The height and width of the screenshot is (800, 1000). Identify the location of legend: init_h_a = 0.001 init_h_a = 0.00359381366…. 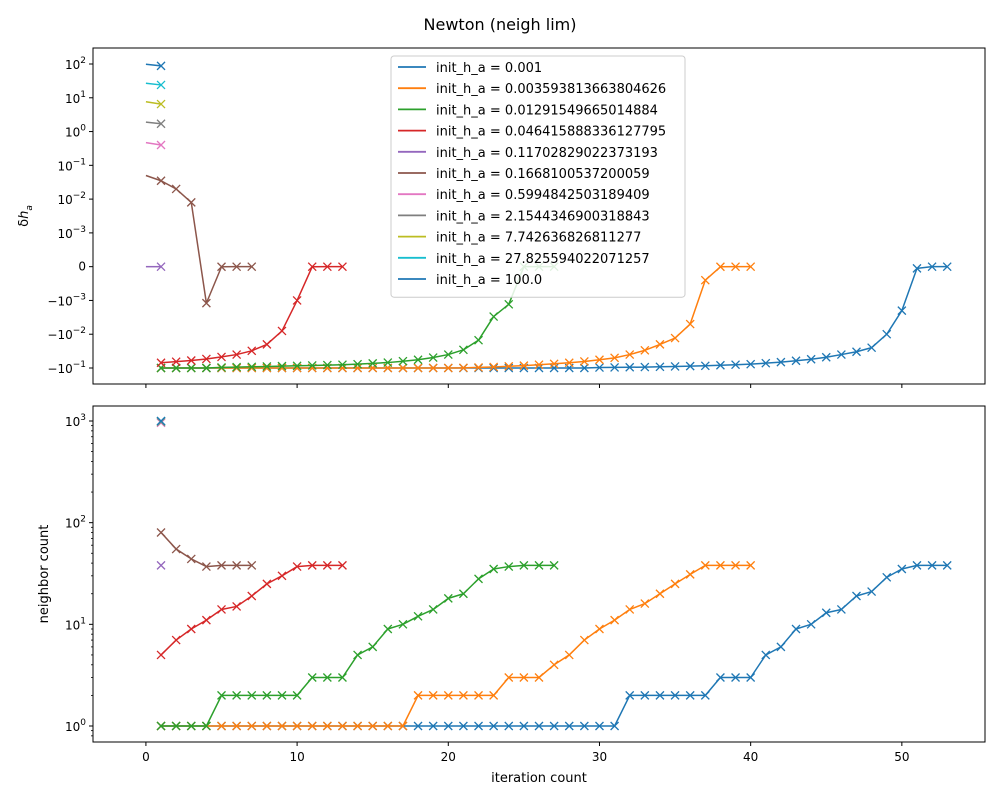
(538, 176).